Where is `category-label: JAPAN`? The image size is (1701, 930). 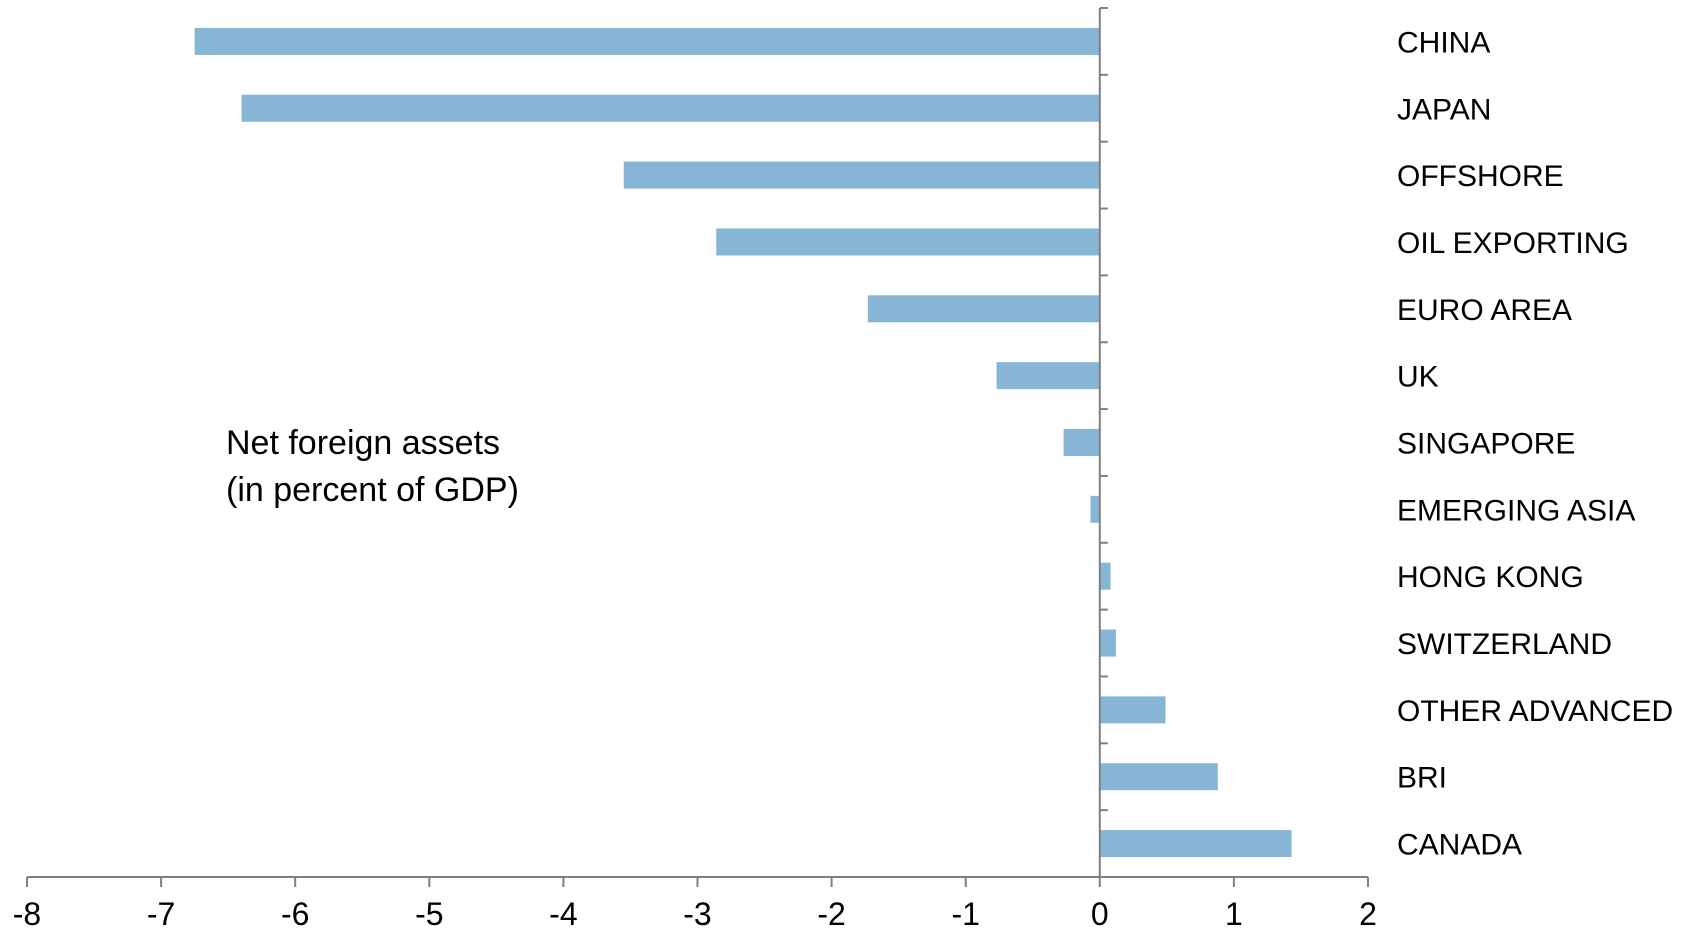
category-label: JAPAN is located at coordinates (1444, 109).